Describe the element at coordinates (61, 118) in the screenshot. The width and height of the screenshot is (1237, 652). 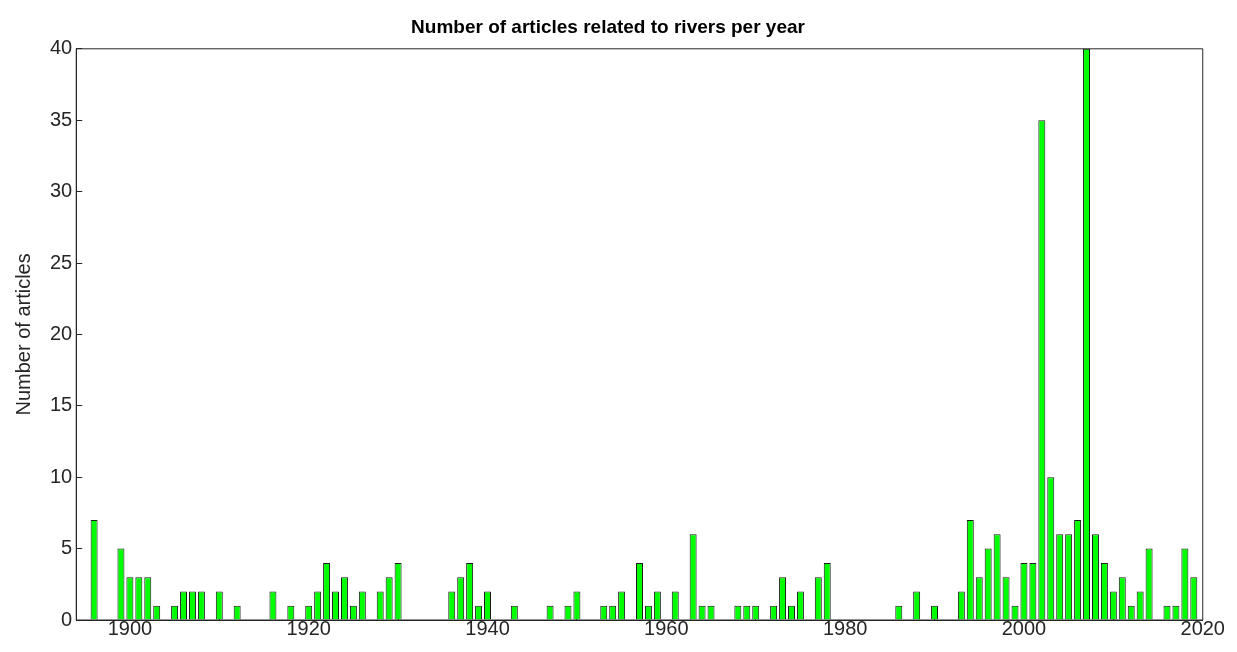
I see `y-tick-label: 35` at that location.